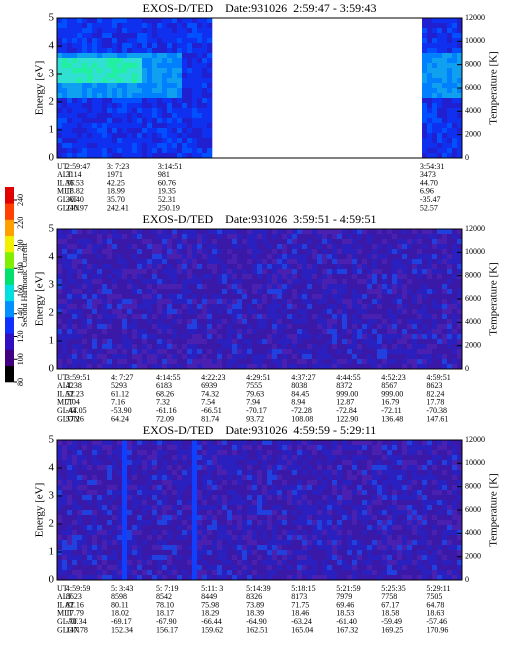  What do you see at coordinates (52, 46) in the screenshot?
I see `y-tick-label: 4` at bounding box center [52, 46].